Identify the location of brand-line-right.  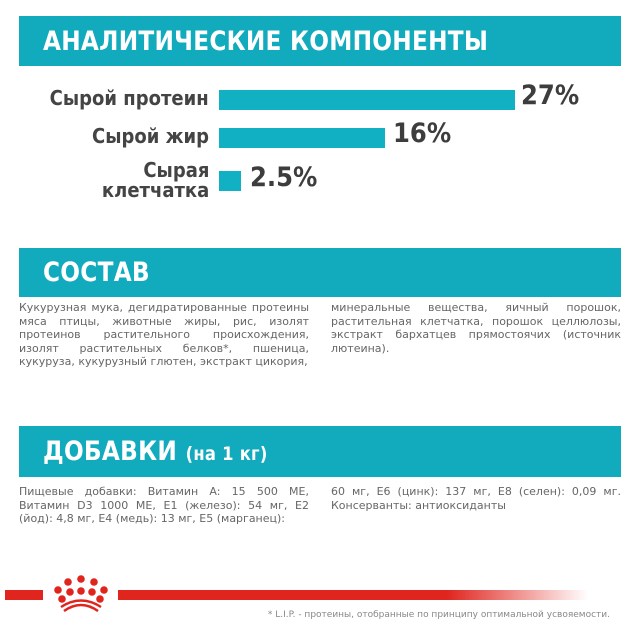
(353, 595).